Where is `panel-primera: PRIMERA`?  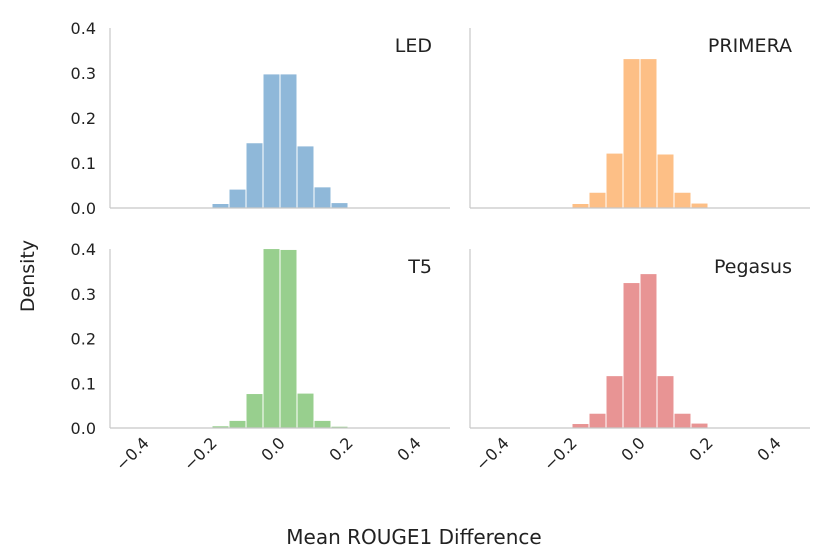 panel-primera: PRIMERA is located at coordinates (639, 118).